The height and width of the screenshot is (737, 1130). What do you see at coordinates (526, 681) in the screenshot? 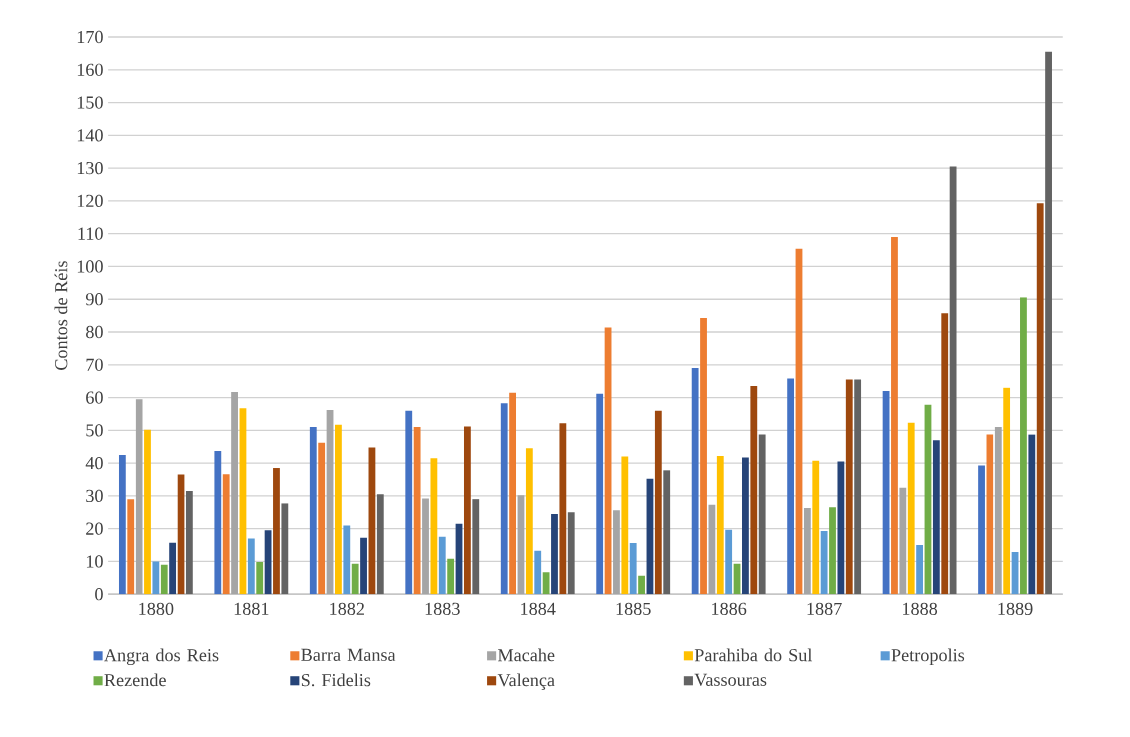
I see `legend-label: Valença` at bounding box center [526, 681].